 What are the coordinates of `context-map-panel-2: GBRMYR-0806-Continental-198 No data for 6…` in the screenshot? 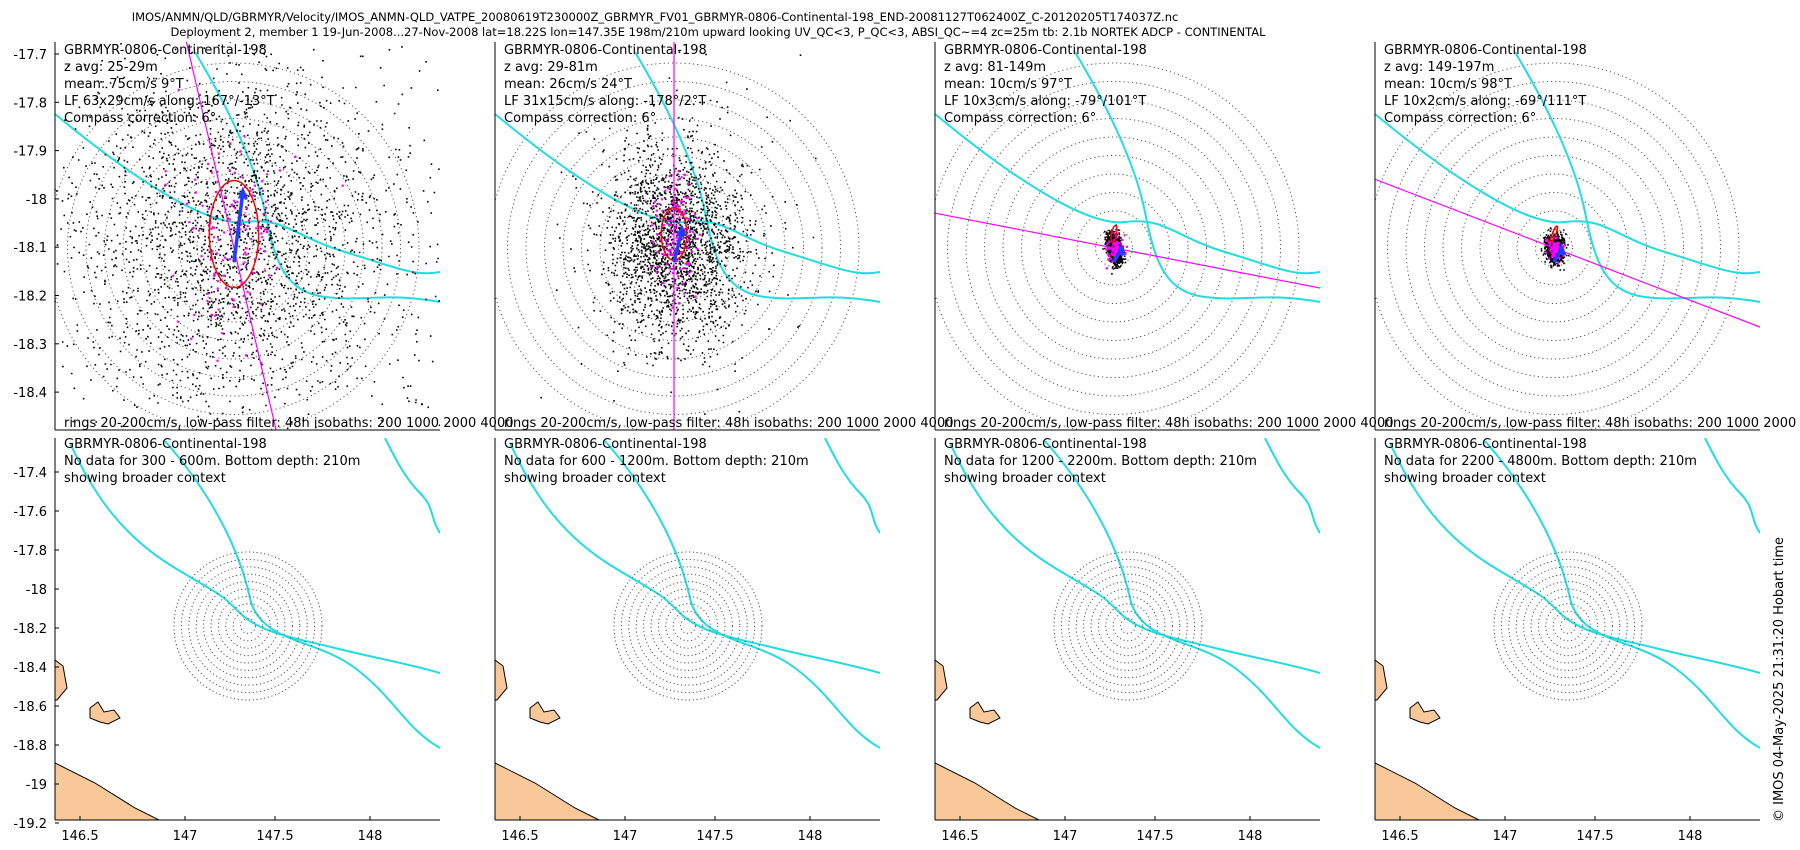 It's located at (687, 640).